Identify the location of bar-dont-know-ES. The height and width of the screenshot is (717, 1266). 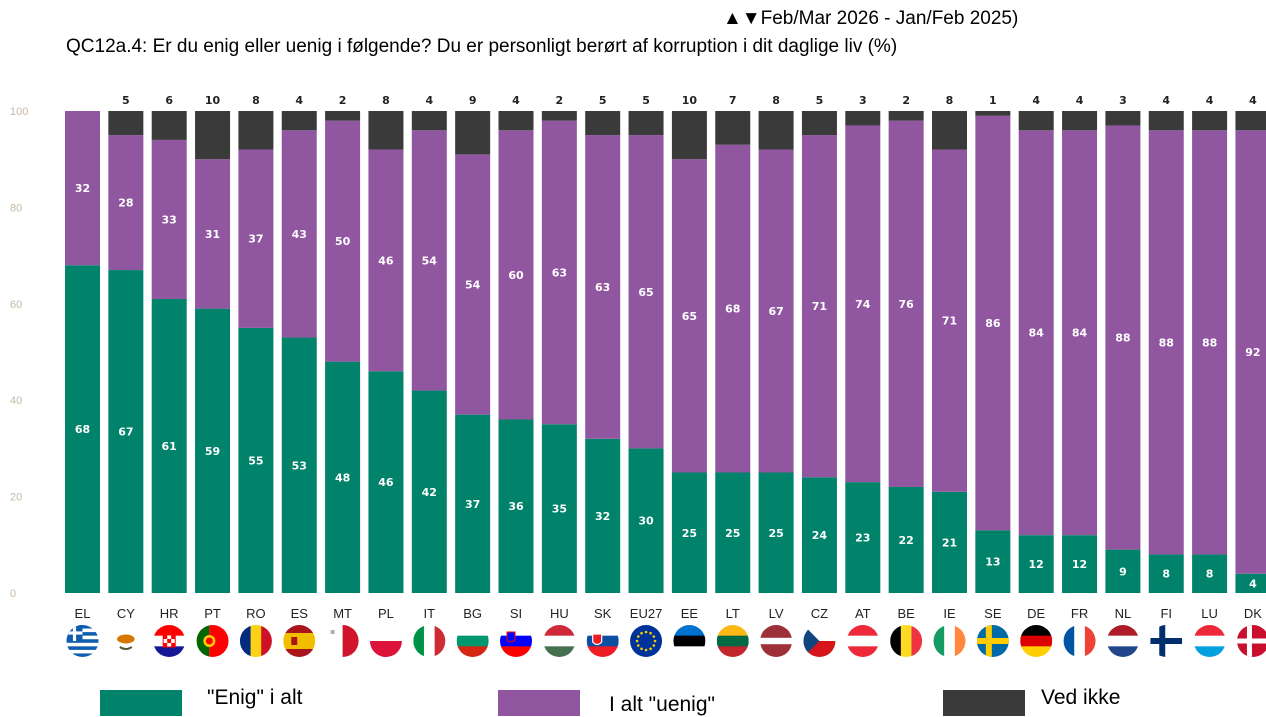
(299, 120).